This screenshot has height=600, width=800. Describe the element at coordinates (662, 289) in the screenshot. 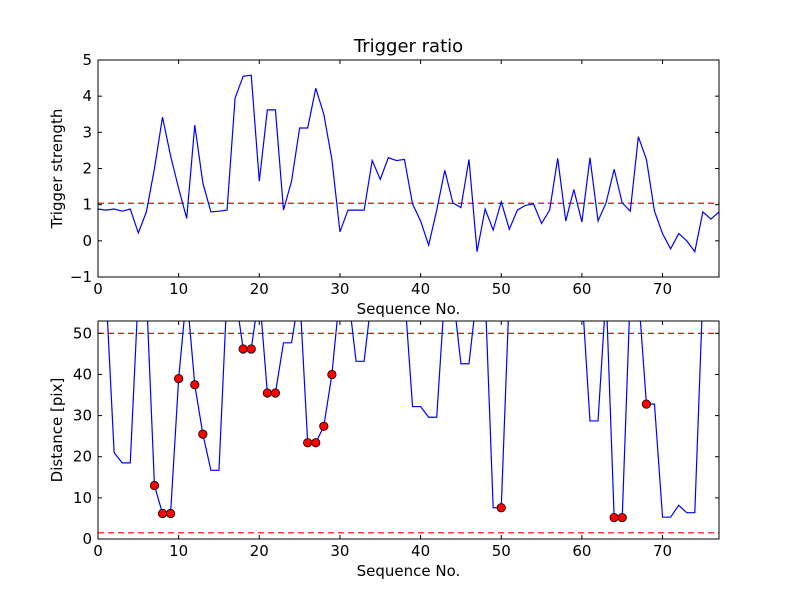

I see `top-x-tick-label: 70` at that location.